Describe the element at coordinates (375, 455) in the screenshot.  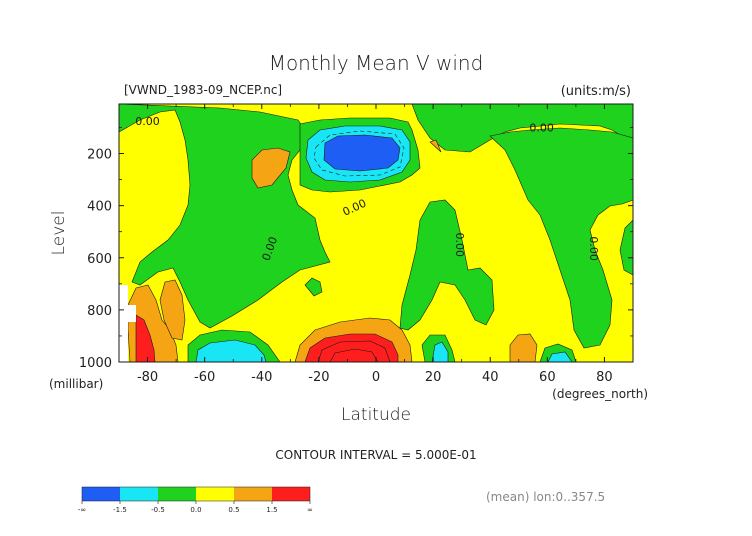
I see `contour-interval-text: CONTOUR INTERVAL = 5.000E-01` at that location.